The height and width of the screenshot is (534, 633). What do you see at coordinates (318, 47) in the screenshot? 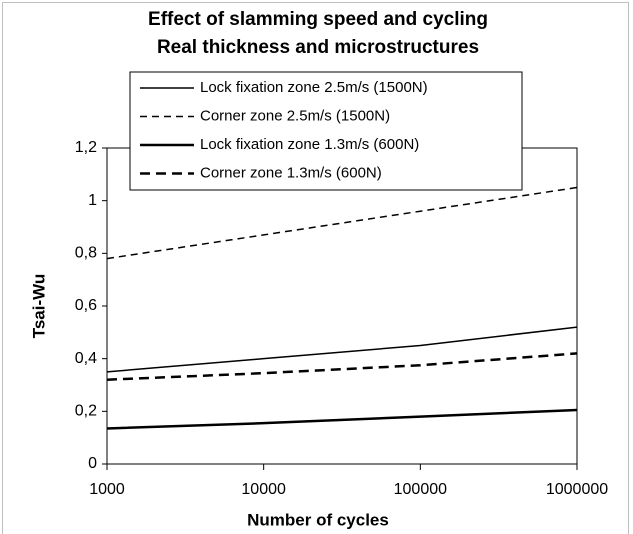
I see `chart-subtitle: Real thickness and microstructures` at bounding box center [318, 47].